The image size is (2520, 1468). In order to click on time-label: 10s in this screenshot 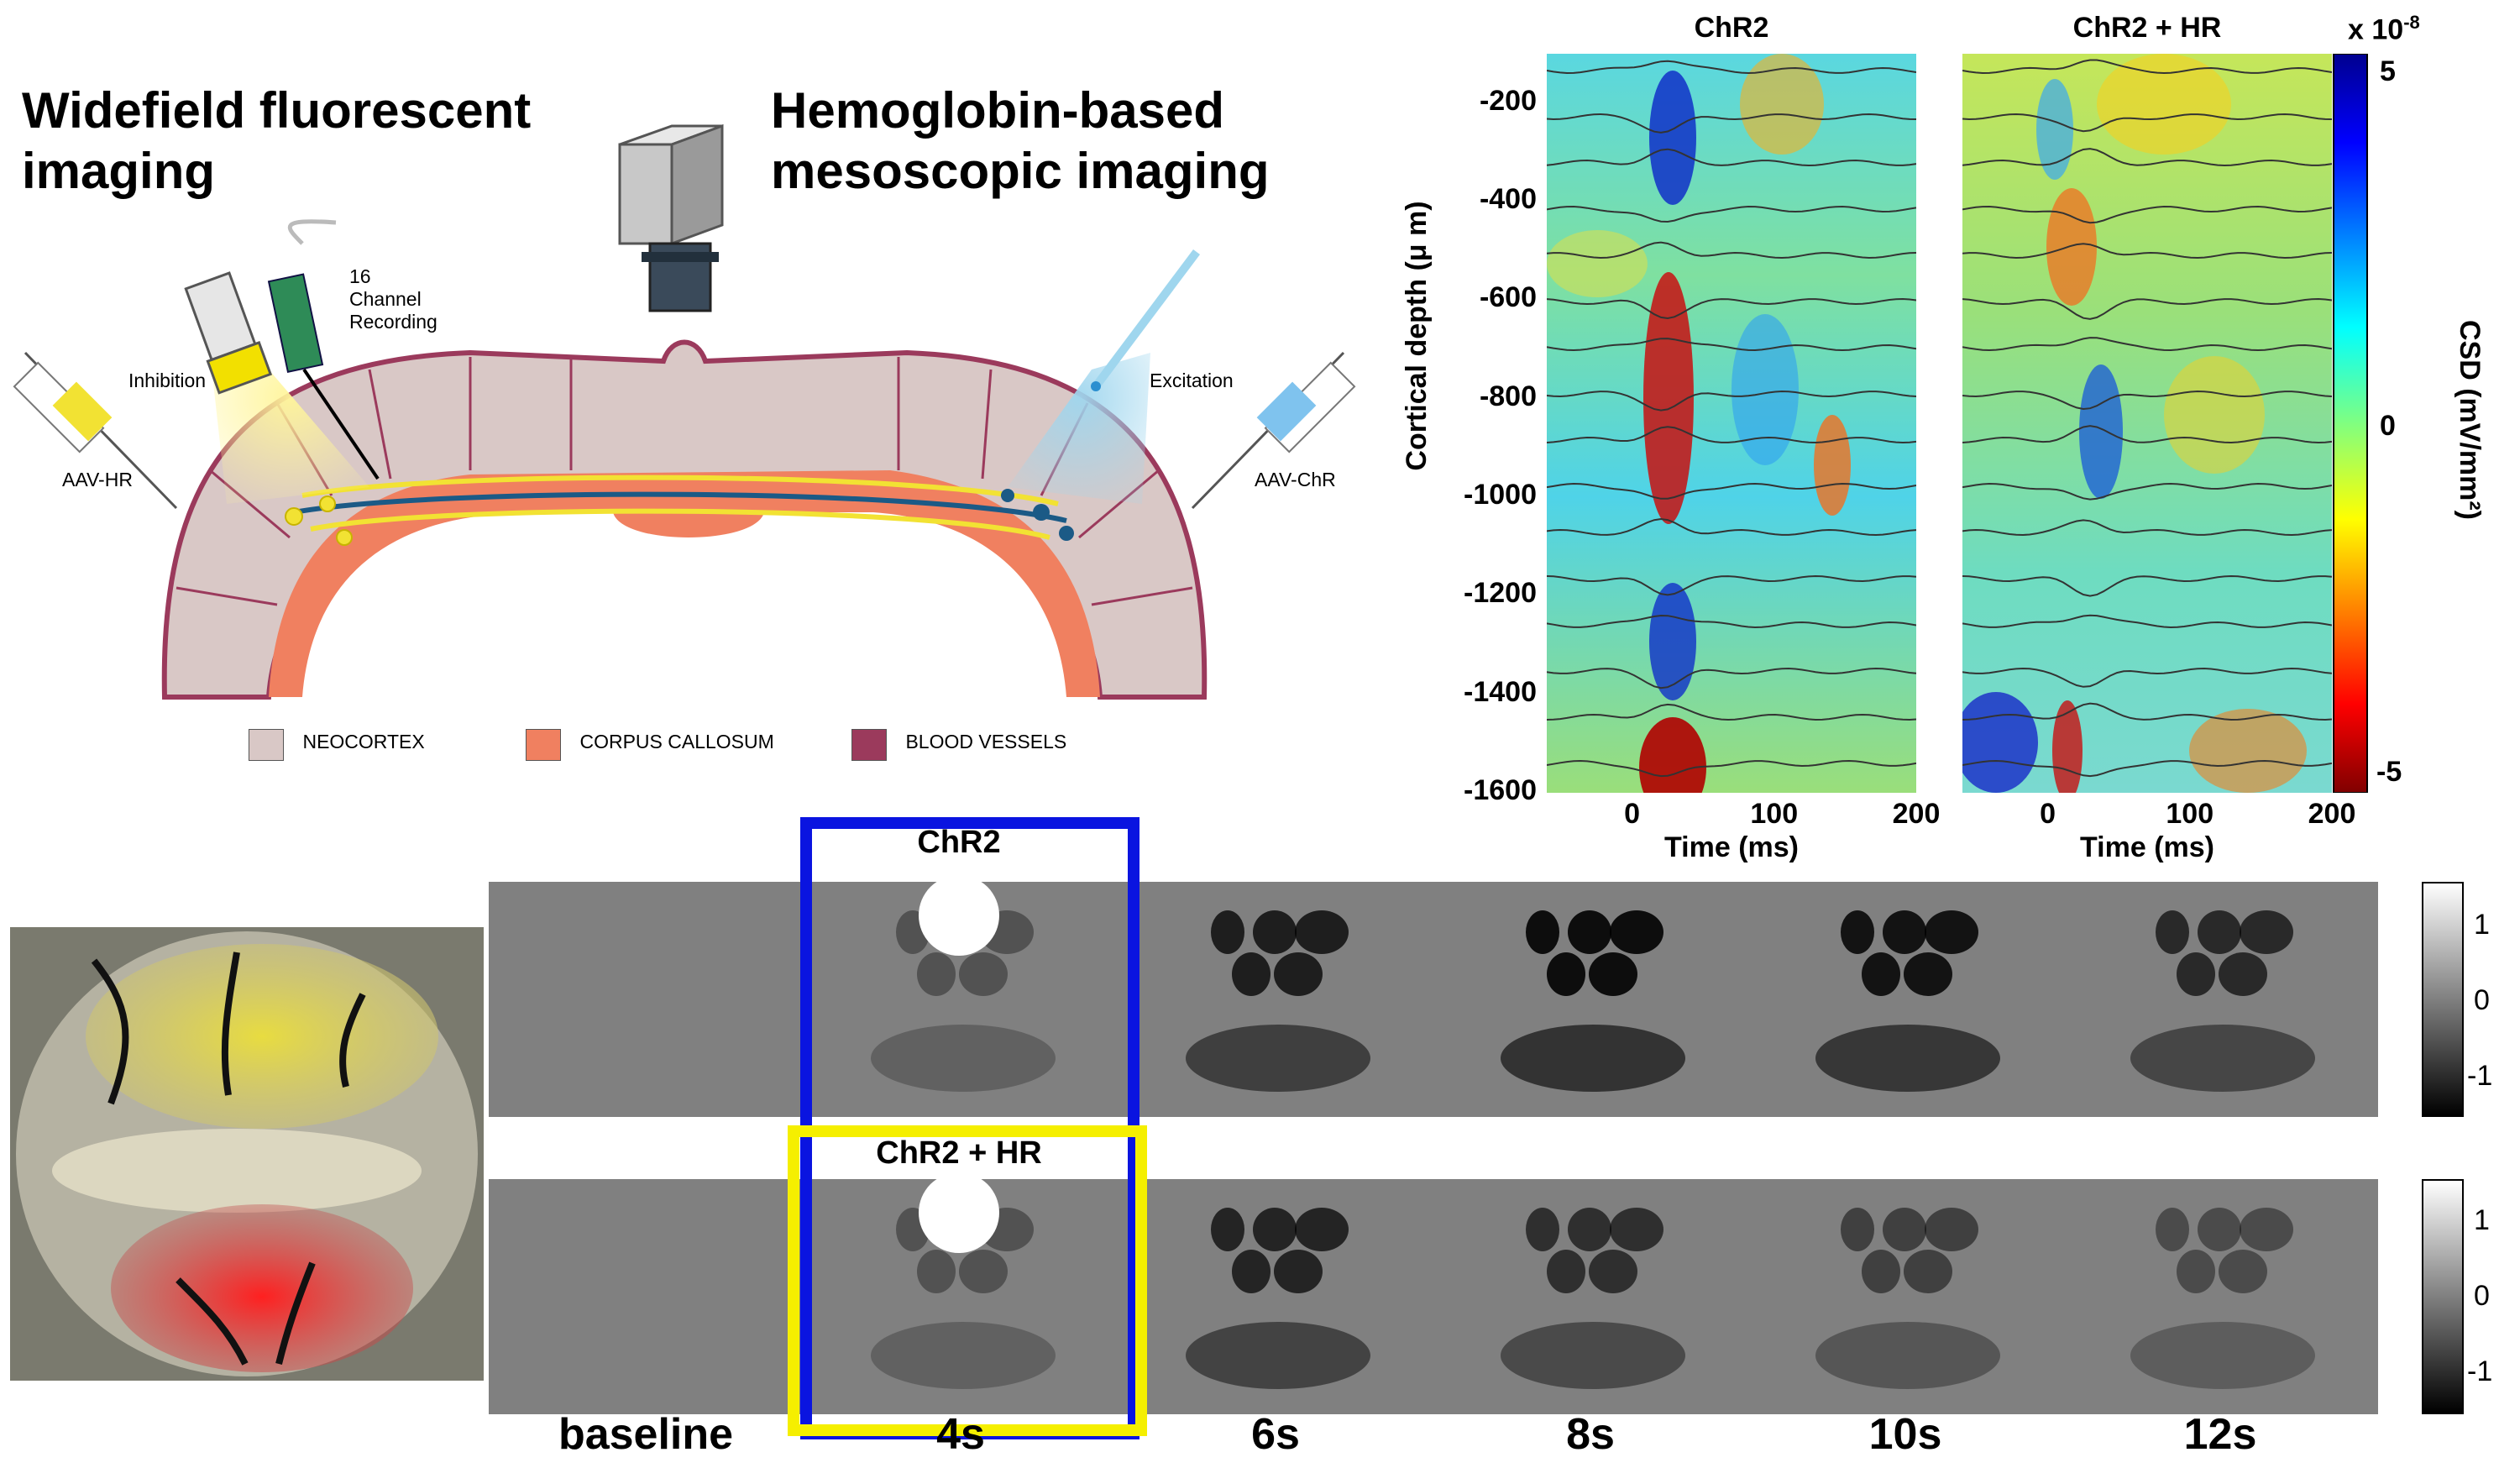, I will do `click(1905, 1434)`.